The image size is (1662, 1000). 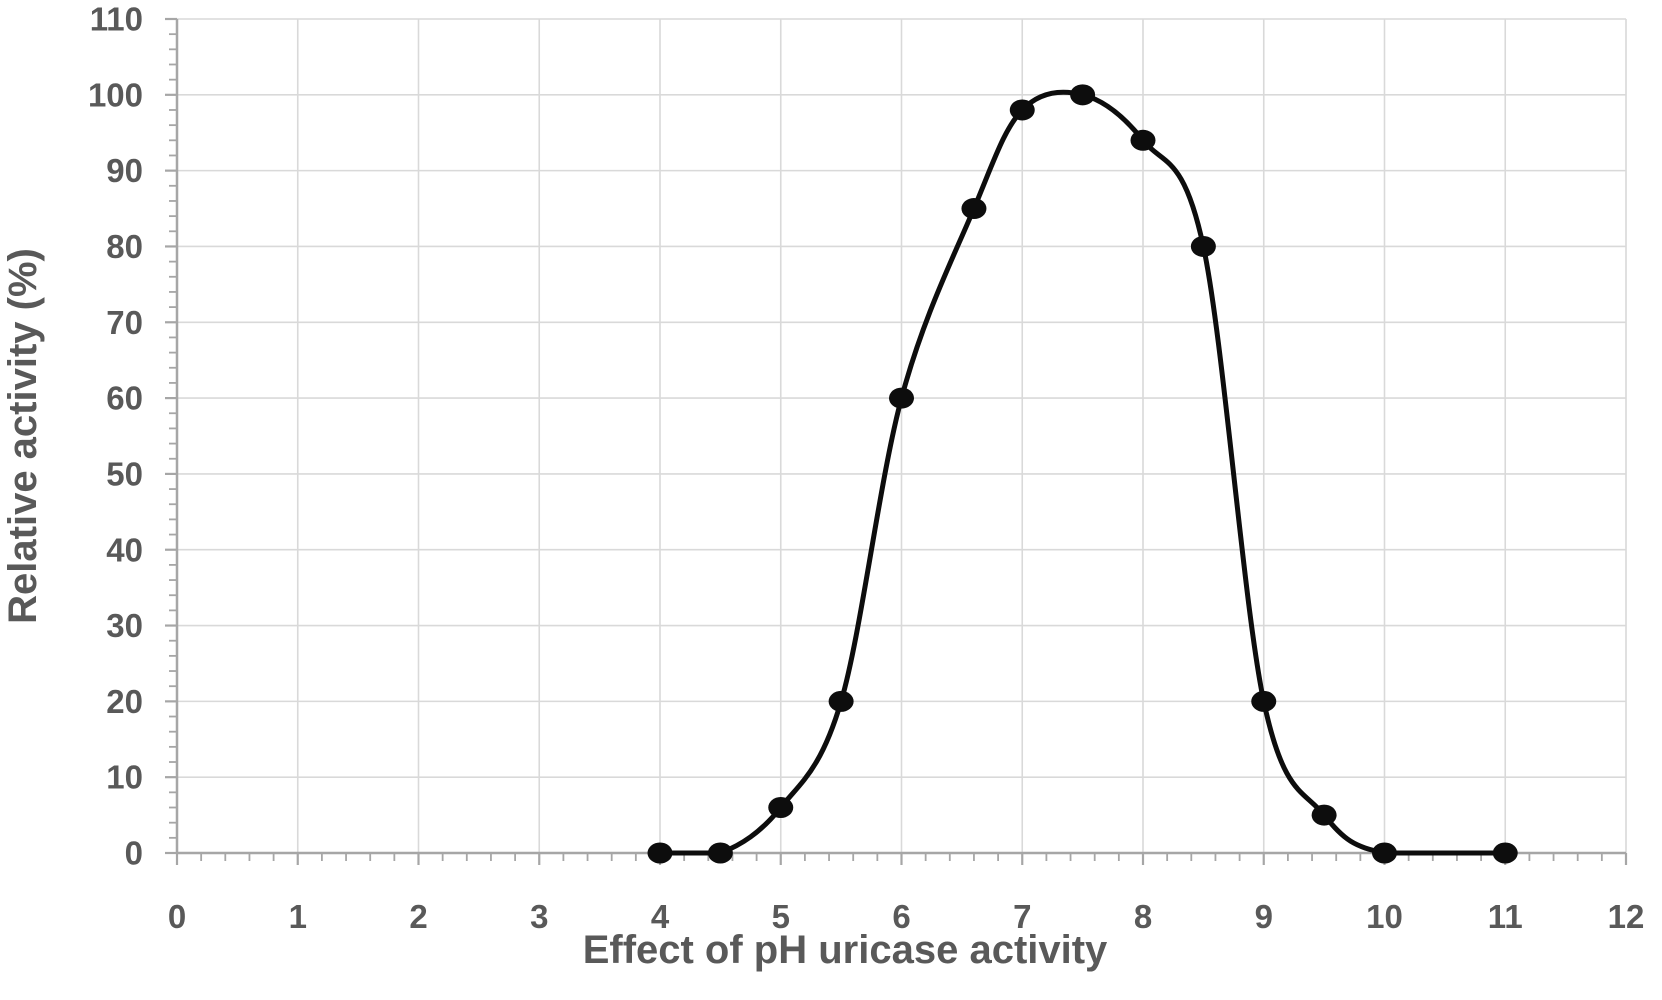 What do you see at coordinates (124, 701) in the screenshot?
I see `y-tick-label: 20` at bounding box center [124, 701].